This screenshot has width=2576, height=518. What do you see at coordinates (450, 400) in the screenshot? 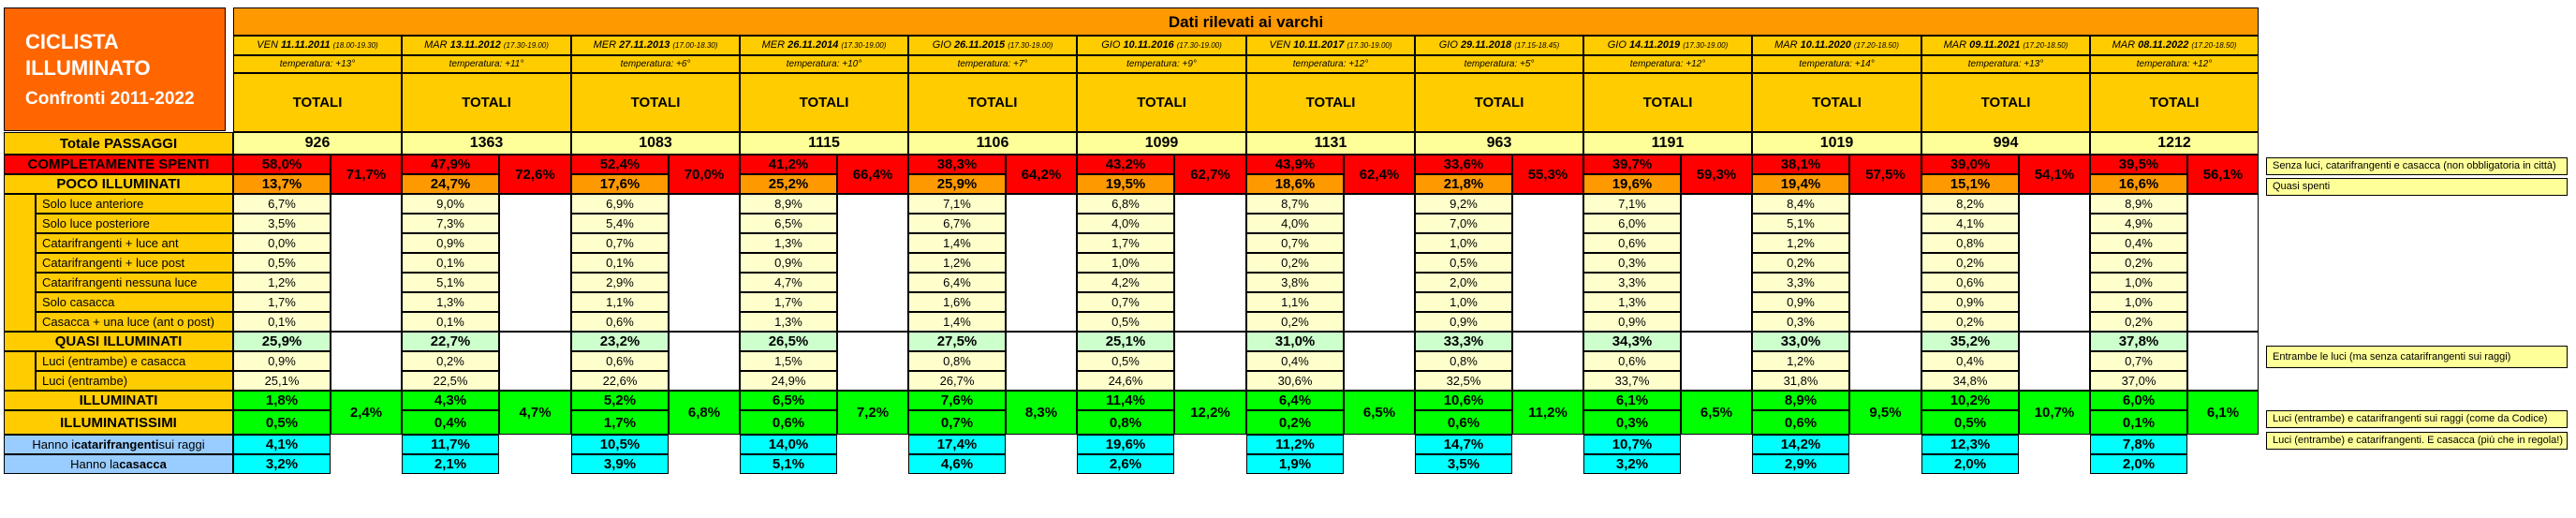
I see `illuminati-value: 4,3%` at bounding box center [450, 400].